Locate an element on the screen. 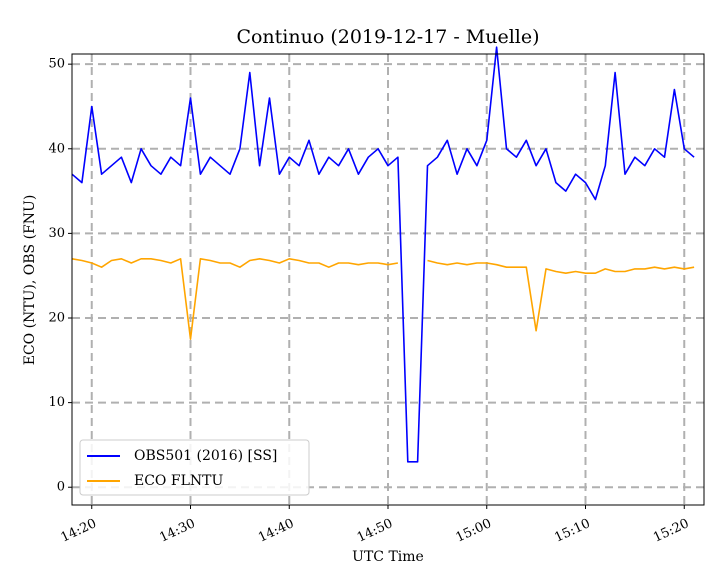 The height and width of the screenshot is (573, 724). y-tick-label: 50 is located at coordinates (56, 64).